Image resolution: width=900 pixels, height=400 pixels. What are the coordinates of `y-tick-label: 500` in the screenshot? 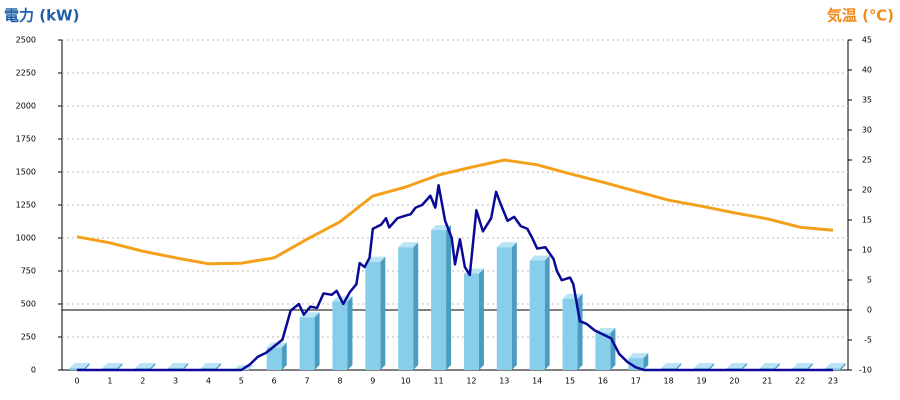 It's located at (28, 304).